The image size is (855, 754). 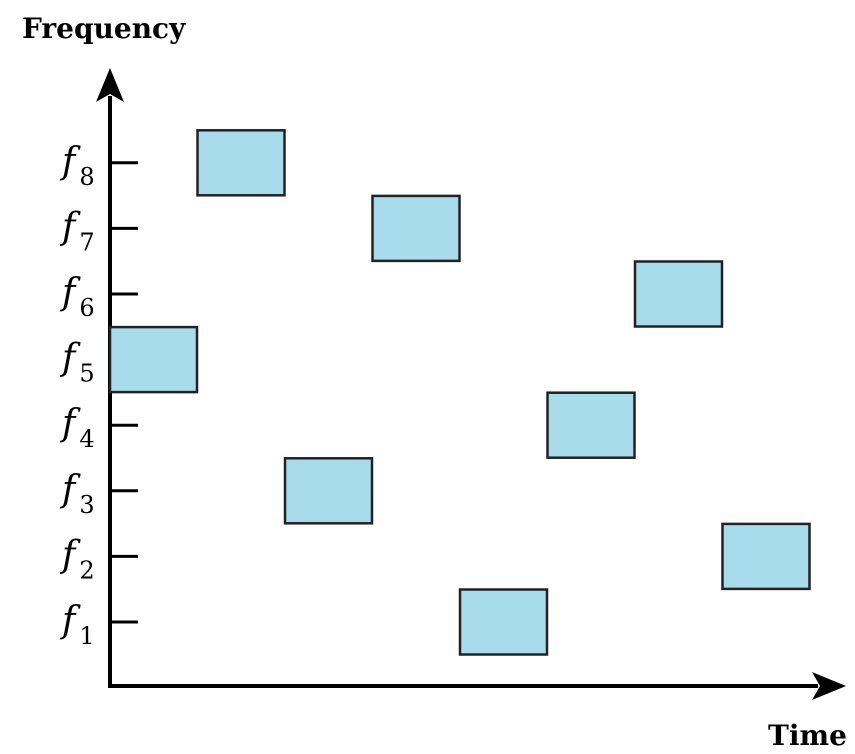 I want to click on y-axis-arrow, so click(x=110, y=85).